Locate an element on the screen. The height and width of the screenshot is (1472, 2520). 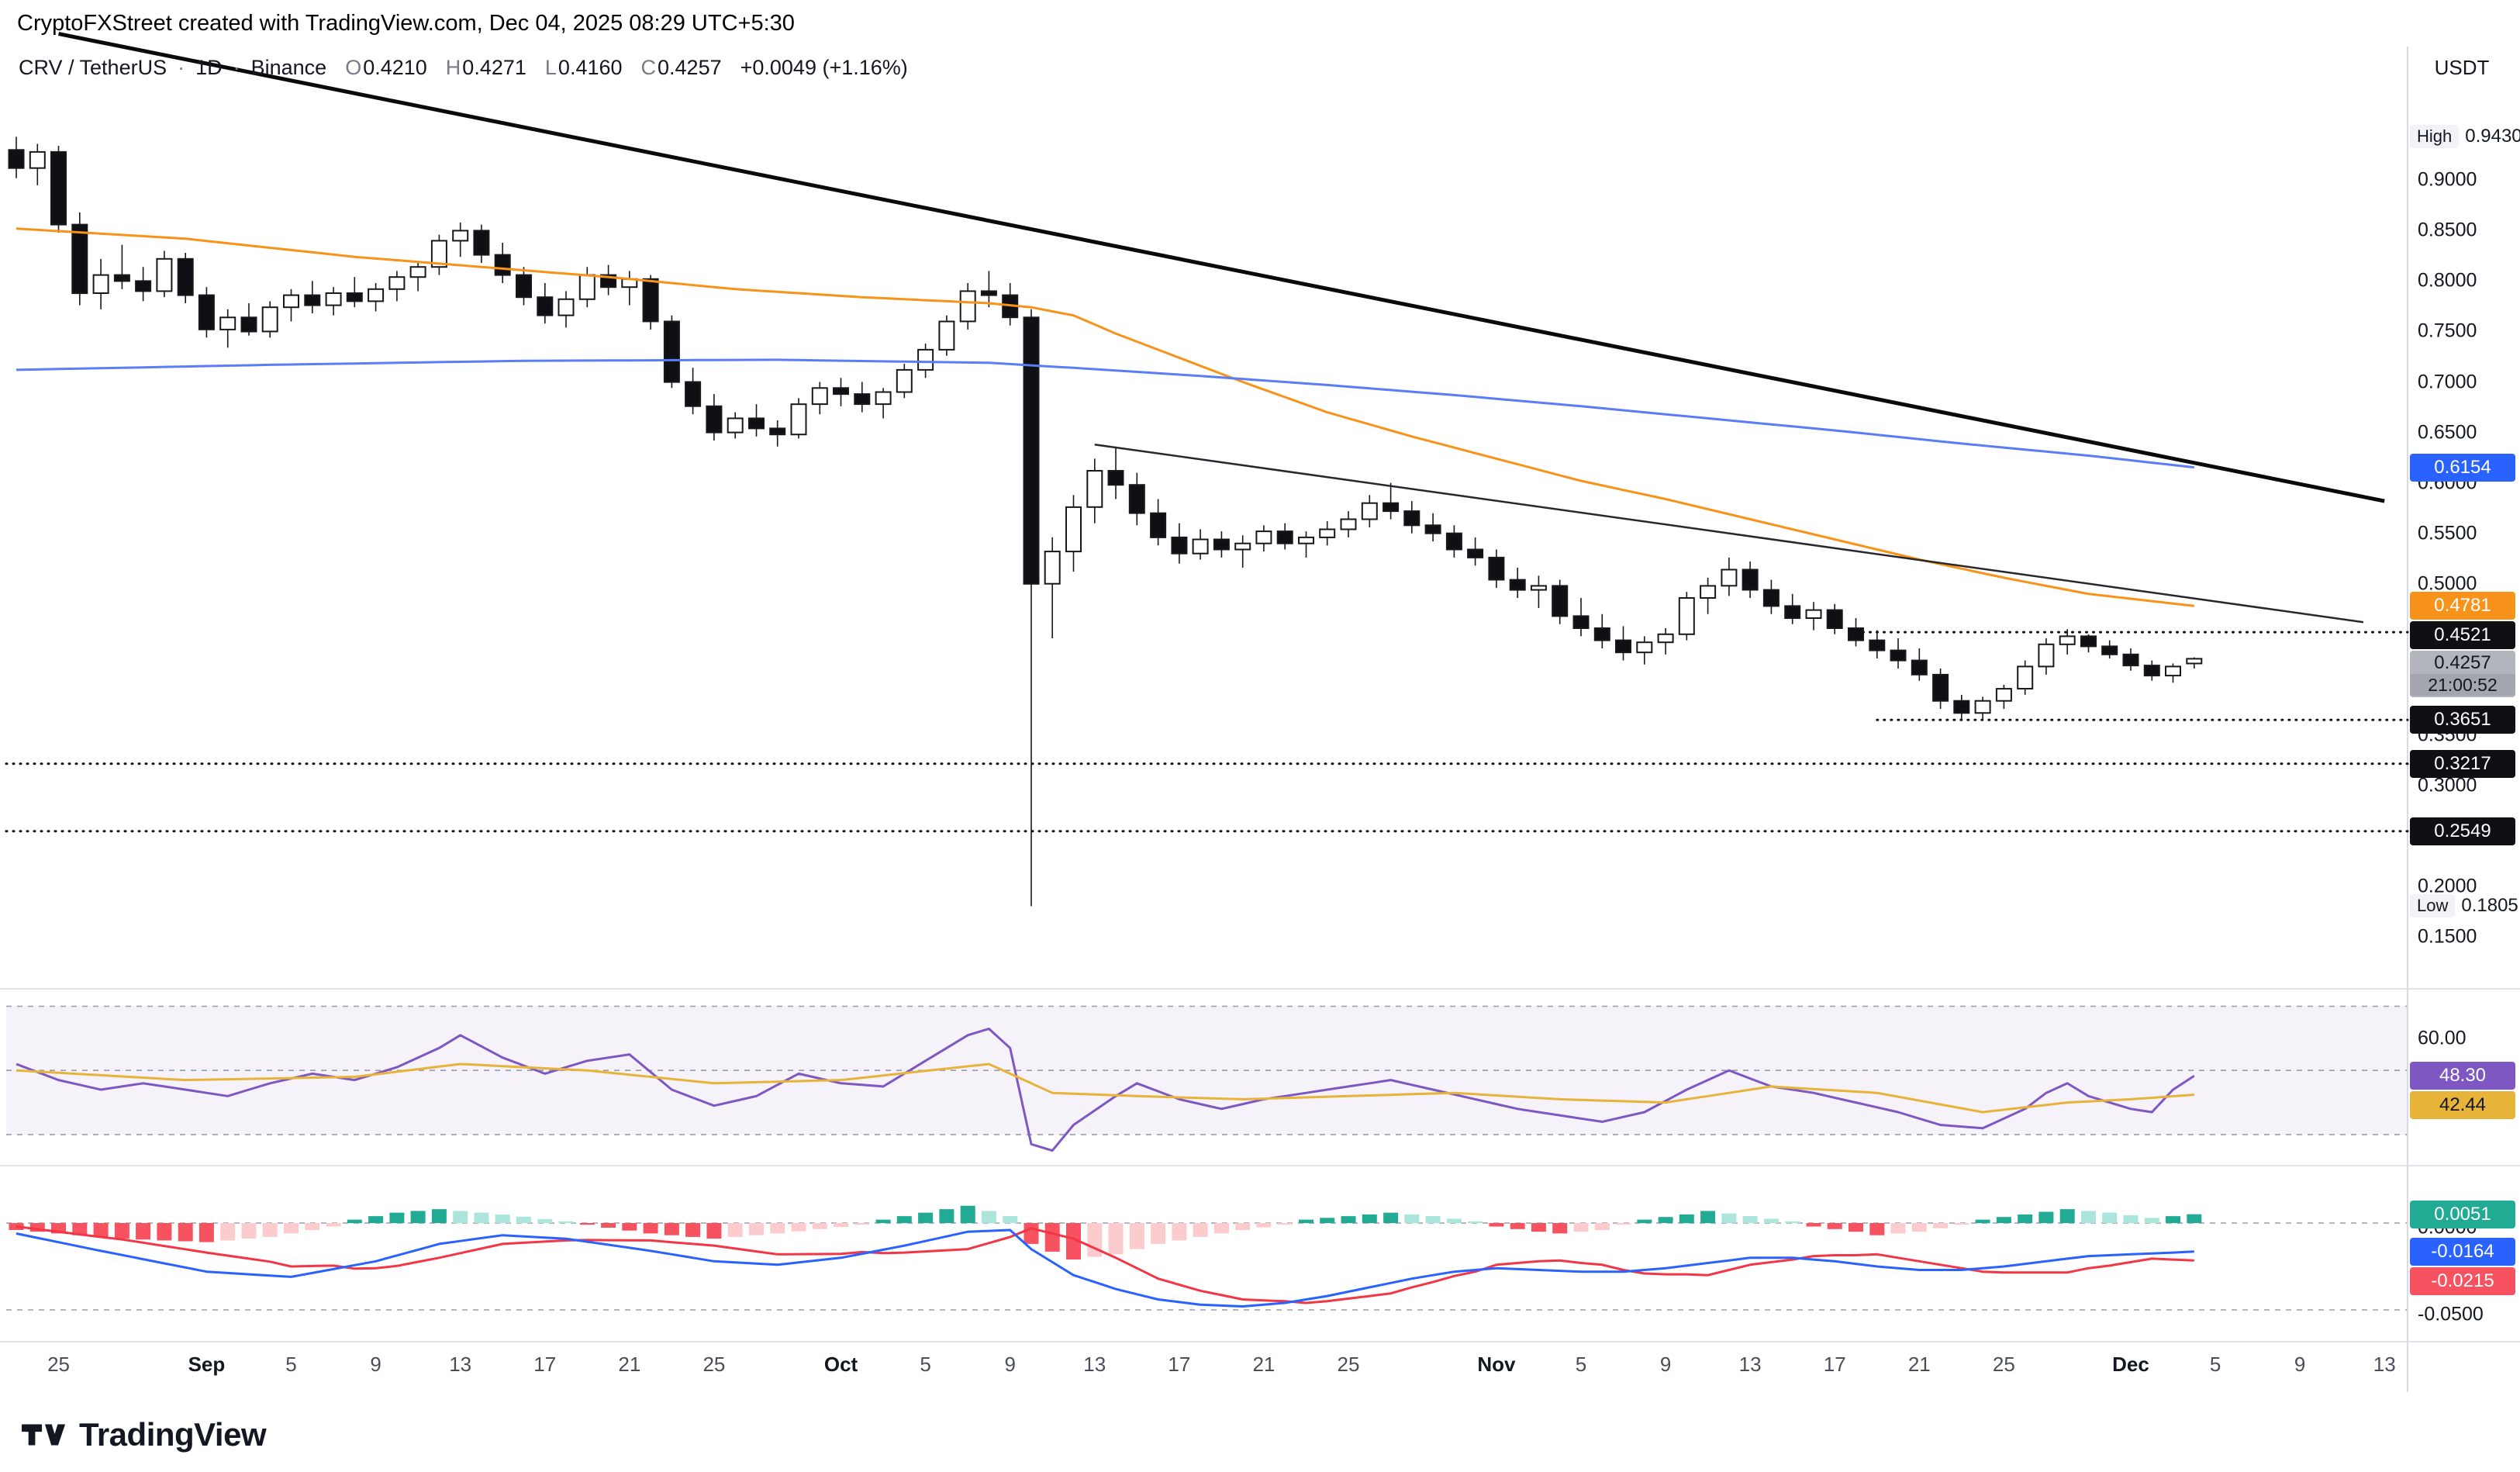
tradingview-logo-icon is located at coordinates (44, 1435).